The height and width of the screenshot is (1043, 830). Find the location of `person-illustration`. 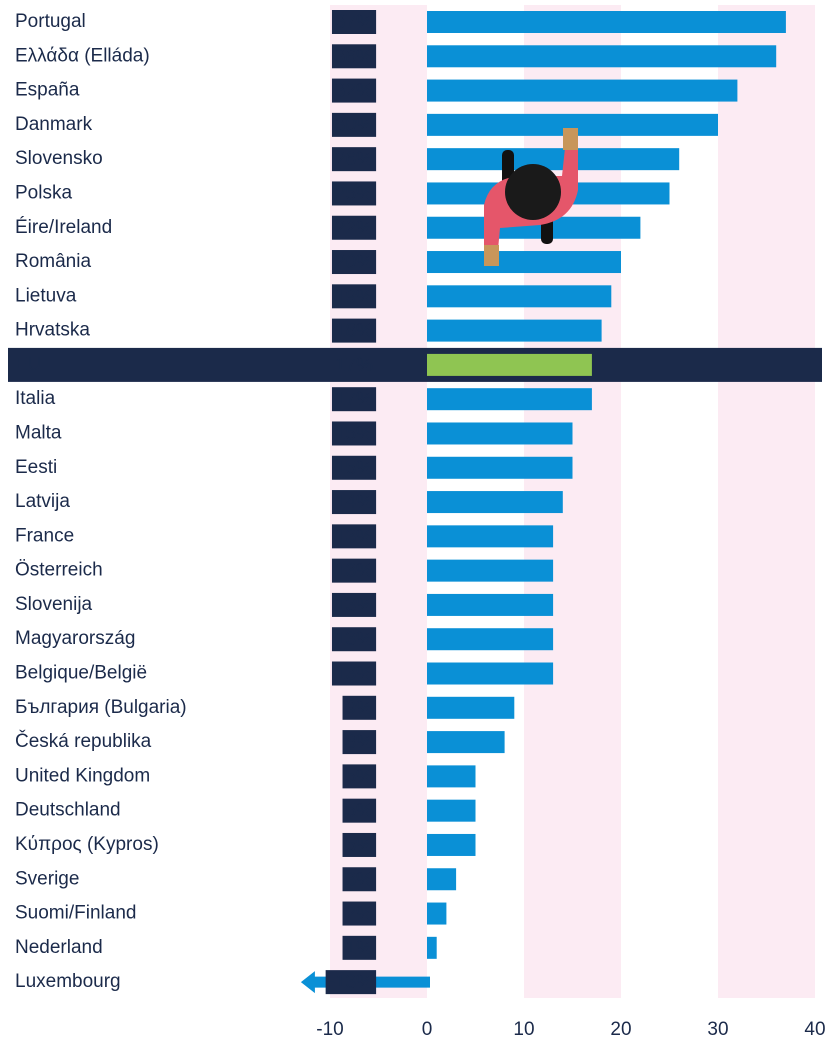

person-illustration is located at coordinates (531, 197).